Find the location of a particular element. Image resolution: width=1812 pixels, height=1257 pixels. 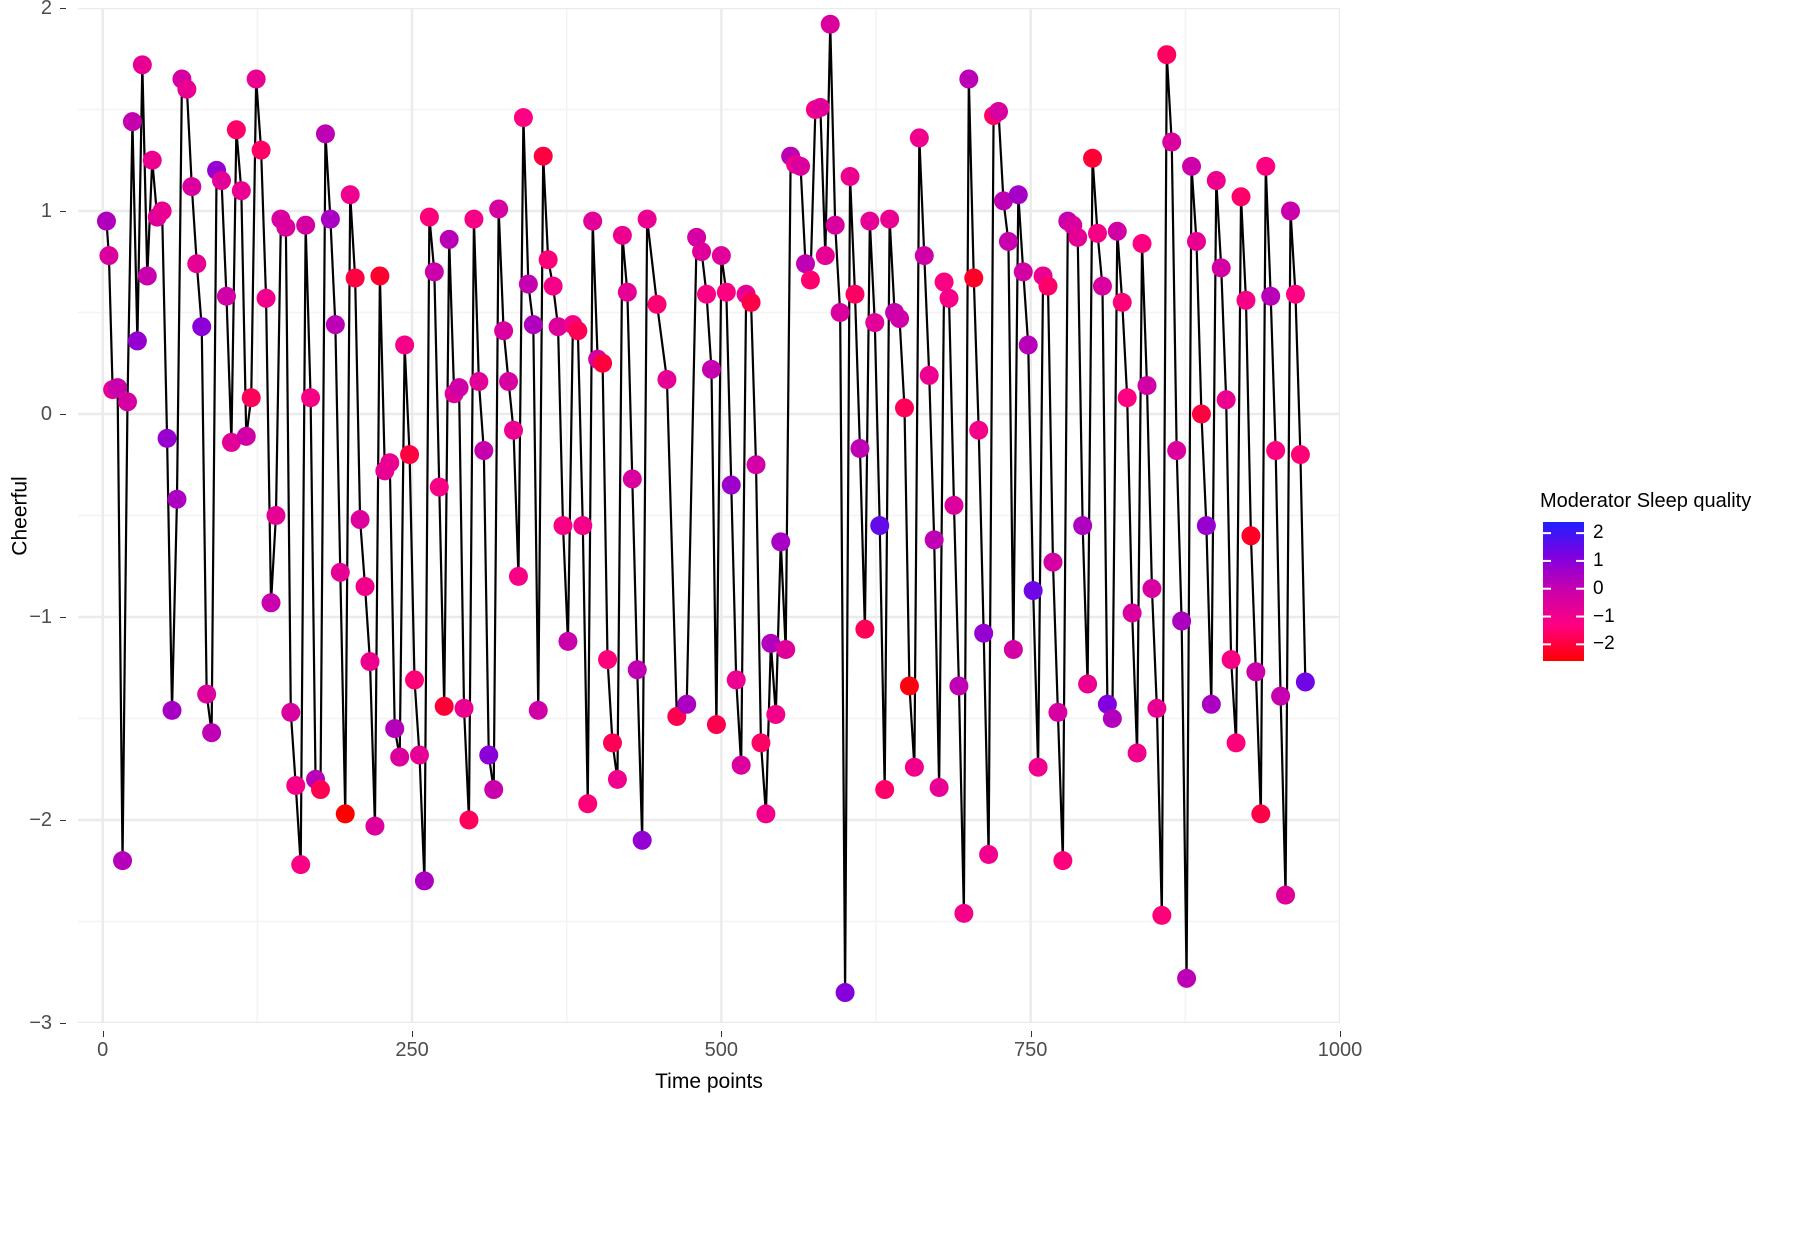

legend-tick-label: −1 is located at coordinates (1604, 616).